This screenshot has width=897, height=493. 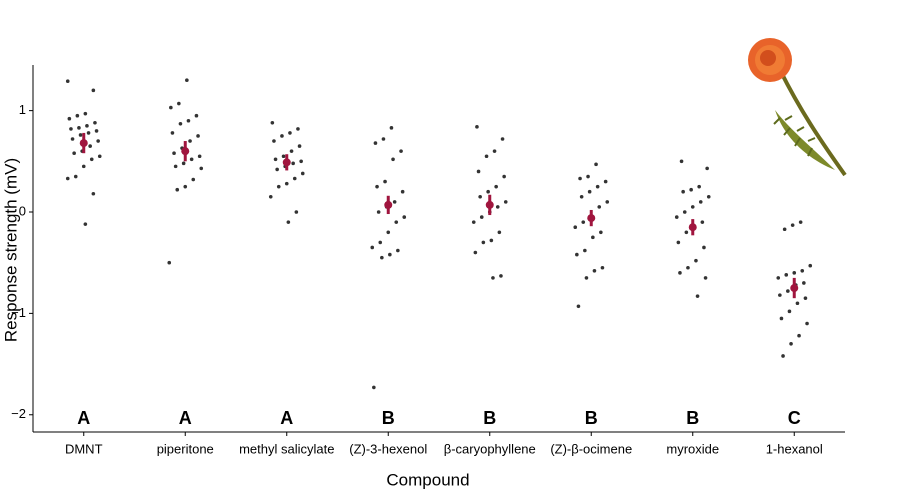 What do you see at coordinates (794, 418) in the screenshot?
I see `group-letter: C` at bounding box center [794, 418].